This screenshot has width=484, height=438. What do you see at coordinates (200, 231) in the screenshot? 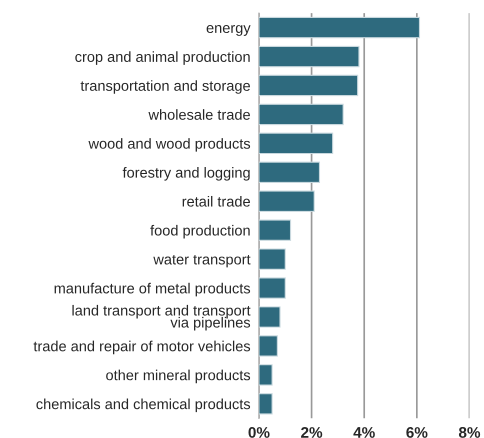
I see `y-tick-label: food production` at bounding box center [200, 231].